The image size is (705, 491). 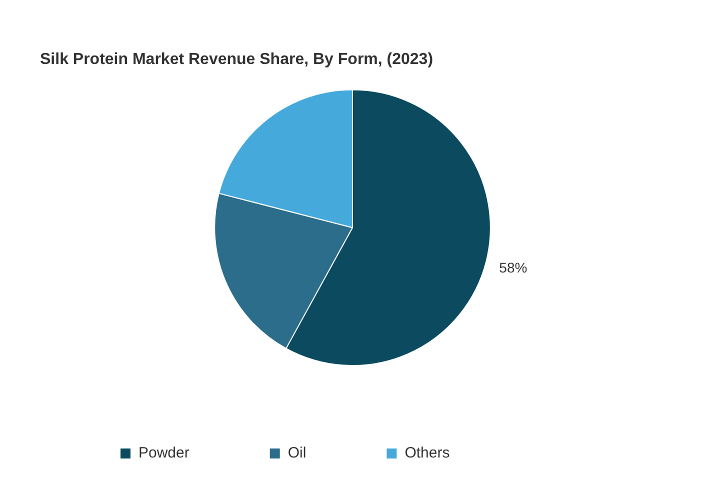 I want to click on legend-label: Others, so click(x=427, y=453).